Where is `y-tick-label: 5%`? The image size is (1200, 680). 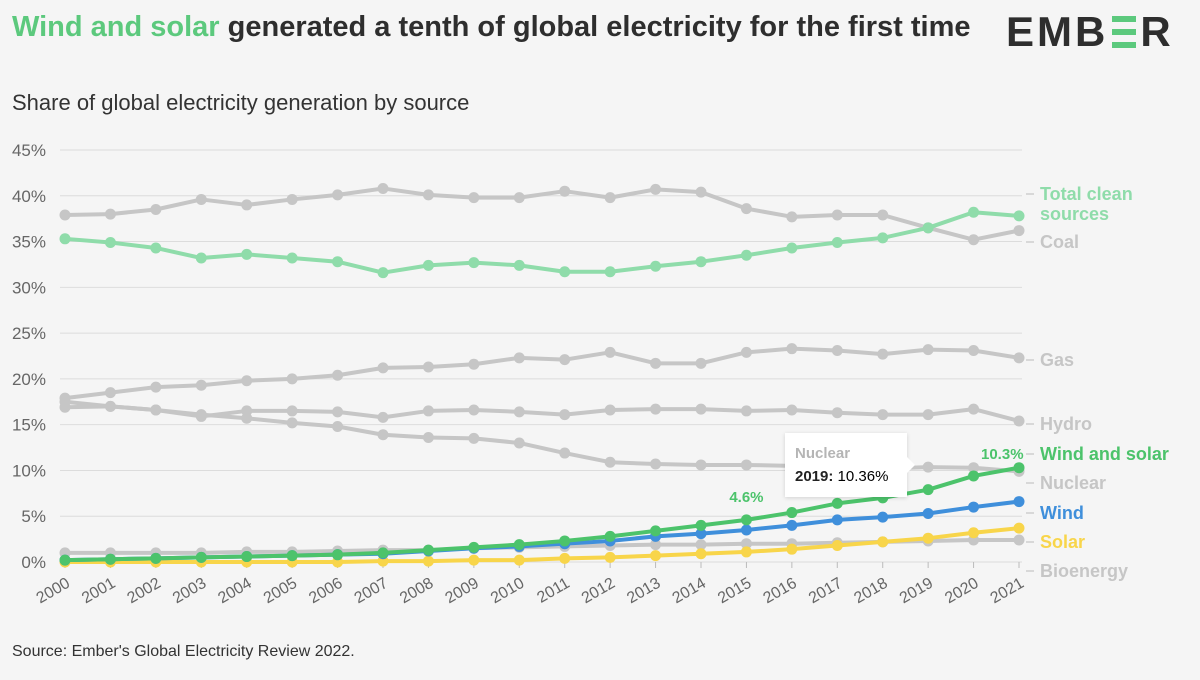 y-tick-label: 5% is located at coordinates (33, 516).